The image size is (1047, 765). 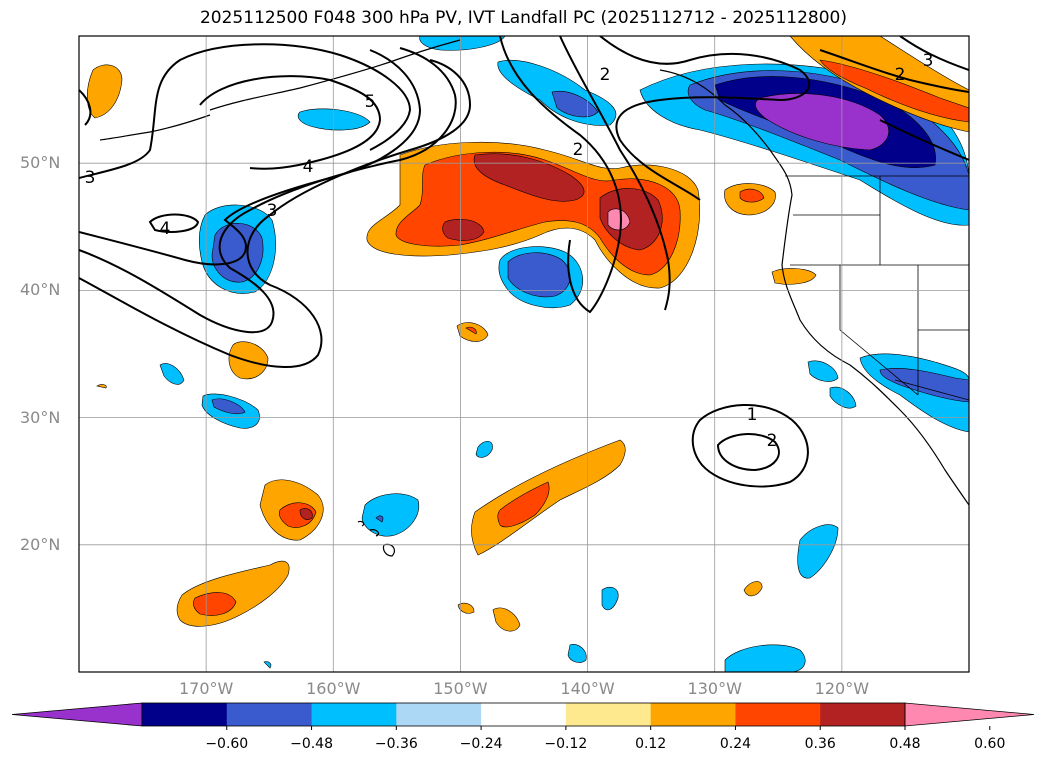 What do you see at coordinates (206, 688) in the screenshot?
I see `lon-tick-label: 170°W` at bounding box center [206, 688].